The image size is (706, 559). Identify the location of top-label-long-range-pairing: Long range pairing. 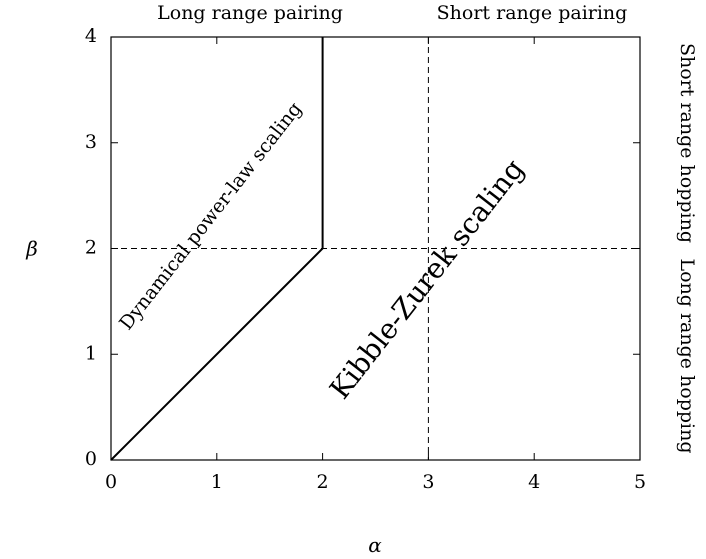
(250, 13).